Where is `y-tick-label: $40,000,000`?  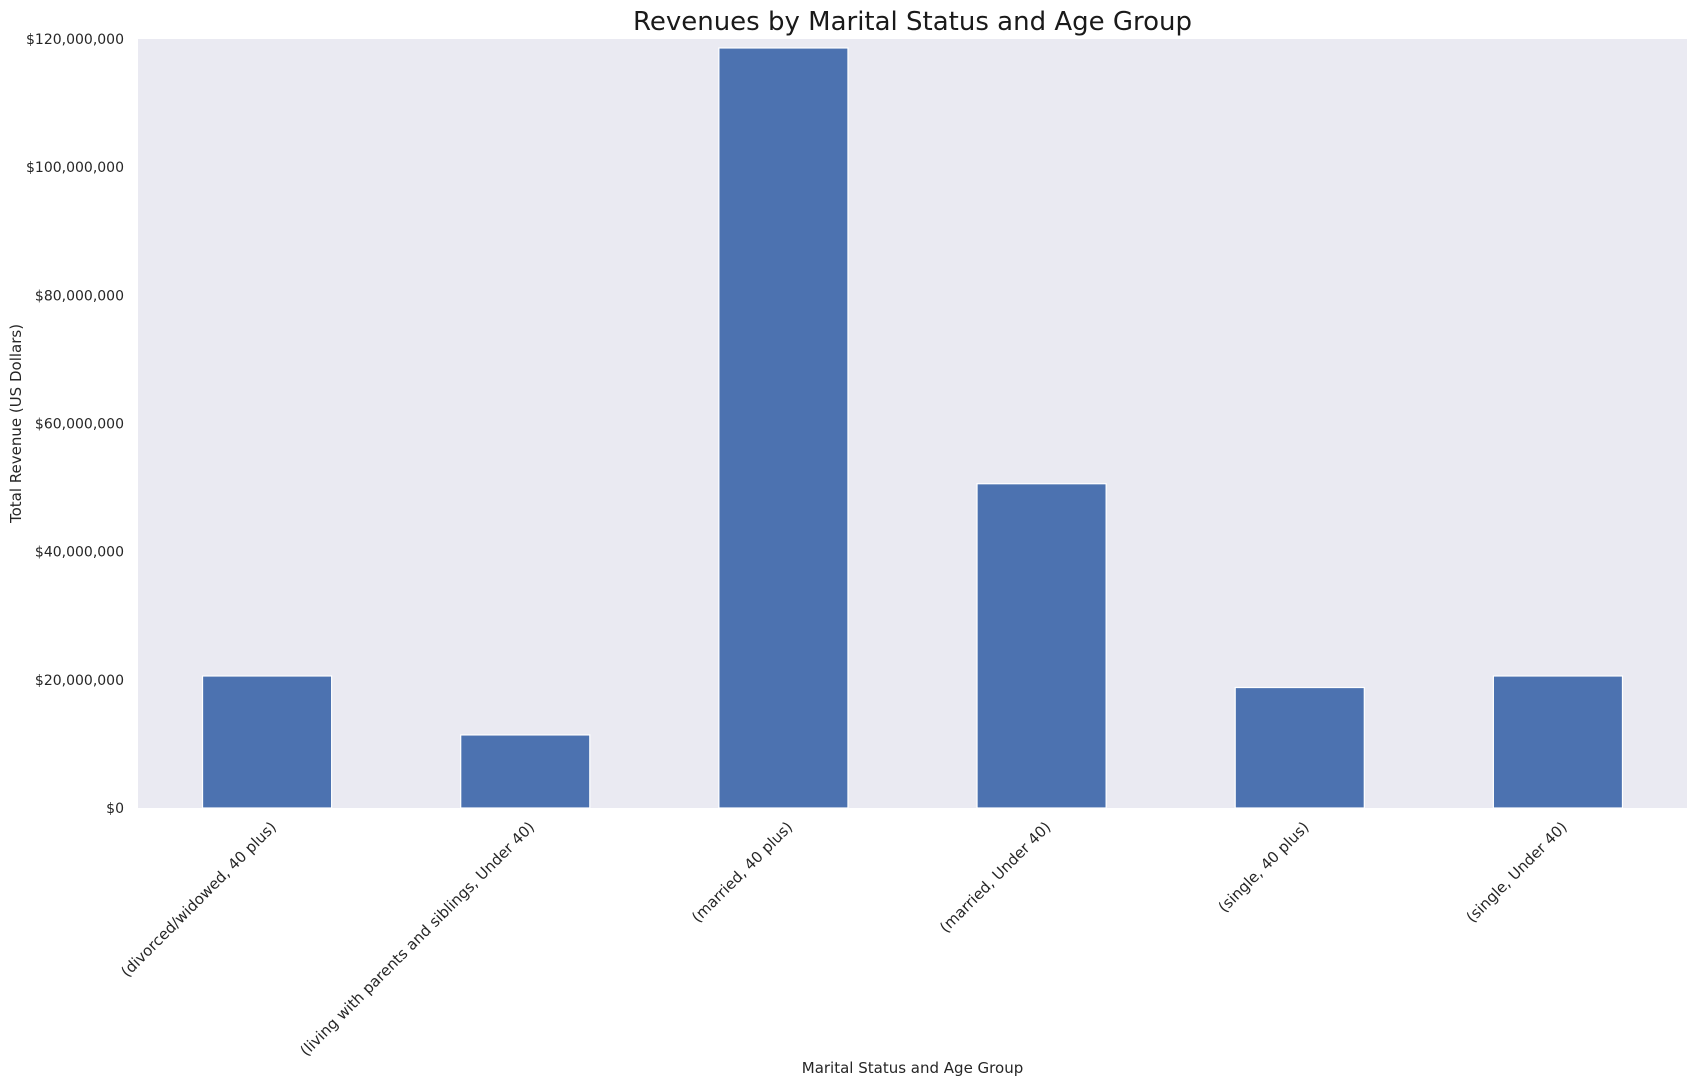 y-tick-label: $40,000,000 is located at coordinates (79, 553).